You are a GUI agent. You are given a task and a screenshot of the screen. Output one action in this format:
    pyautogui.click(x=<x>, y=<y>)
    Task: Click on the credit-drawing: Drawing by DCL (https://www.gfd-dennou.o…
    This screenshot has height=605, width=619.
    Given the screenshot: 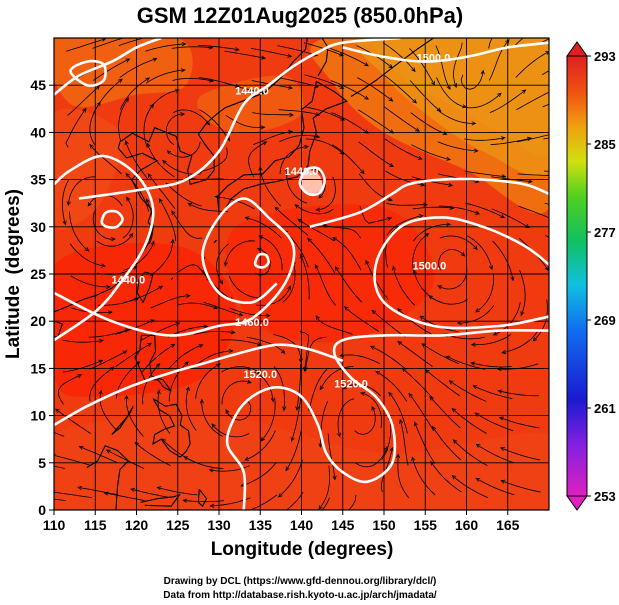 What is the action you would take?
    pyautogui.click(x=300, y=581)
    